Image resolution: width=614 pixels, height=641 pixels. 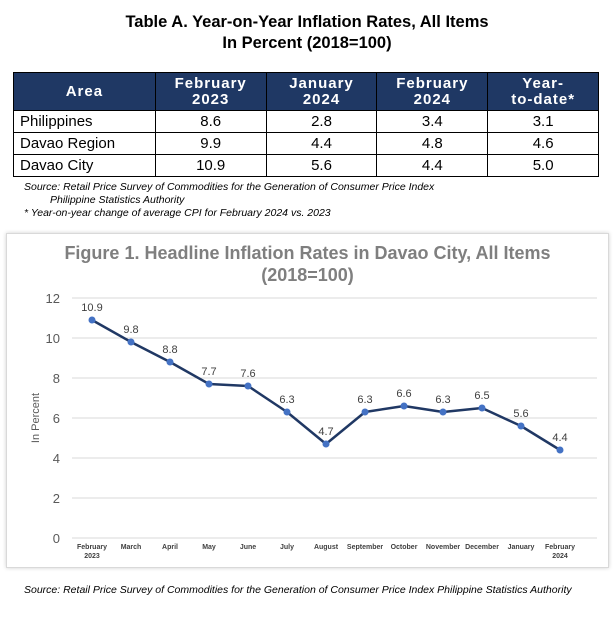 I want to click on cell-area: Davao Region, so click(x=84, y=143).